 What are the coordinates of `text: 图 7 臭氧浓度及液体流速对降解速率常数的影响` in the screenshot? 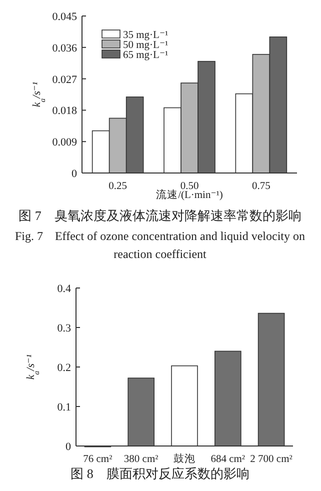 It's located at (160, 215).